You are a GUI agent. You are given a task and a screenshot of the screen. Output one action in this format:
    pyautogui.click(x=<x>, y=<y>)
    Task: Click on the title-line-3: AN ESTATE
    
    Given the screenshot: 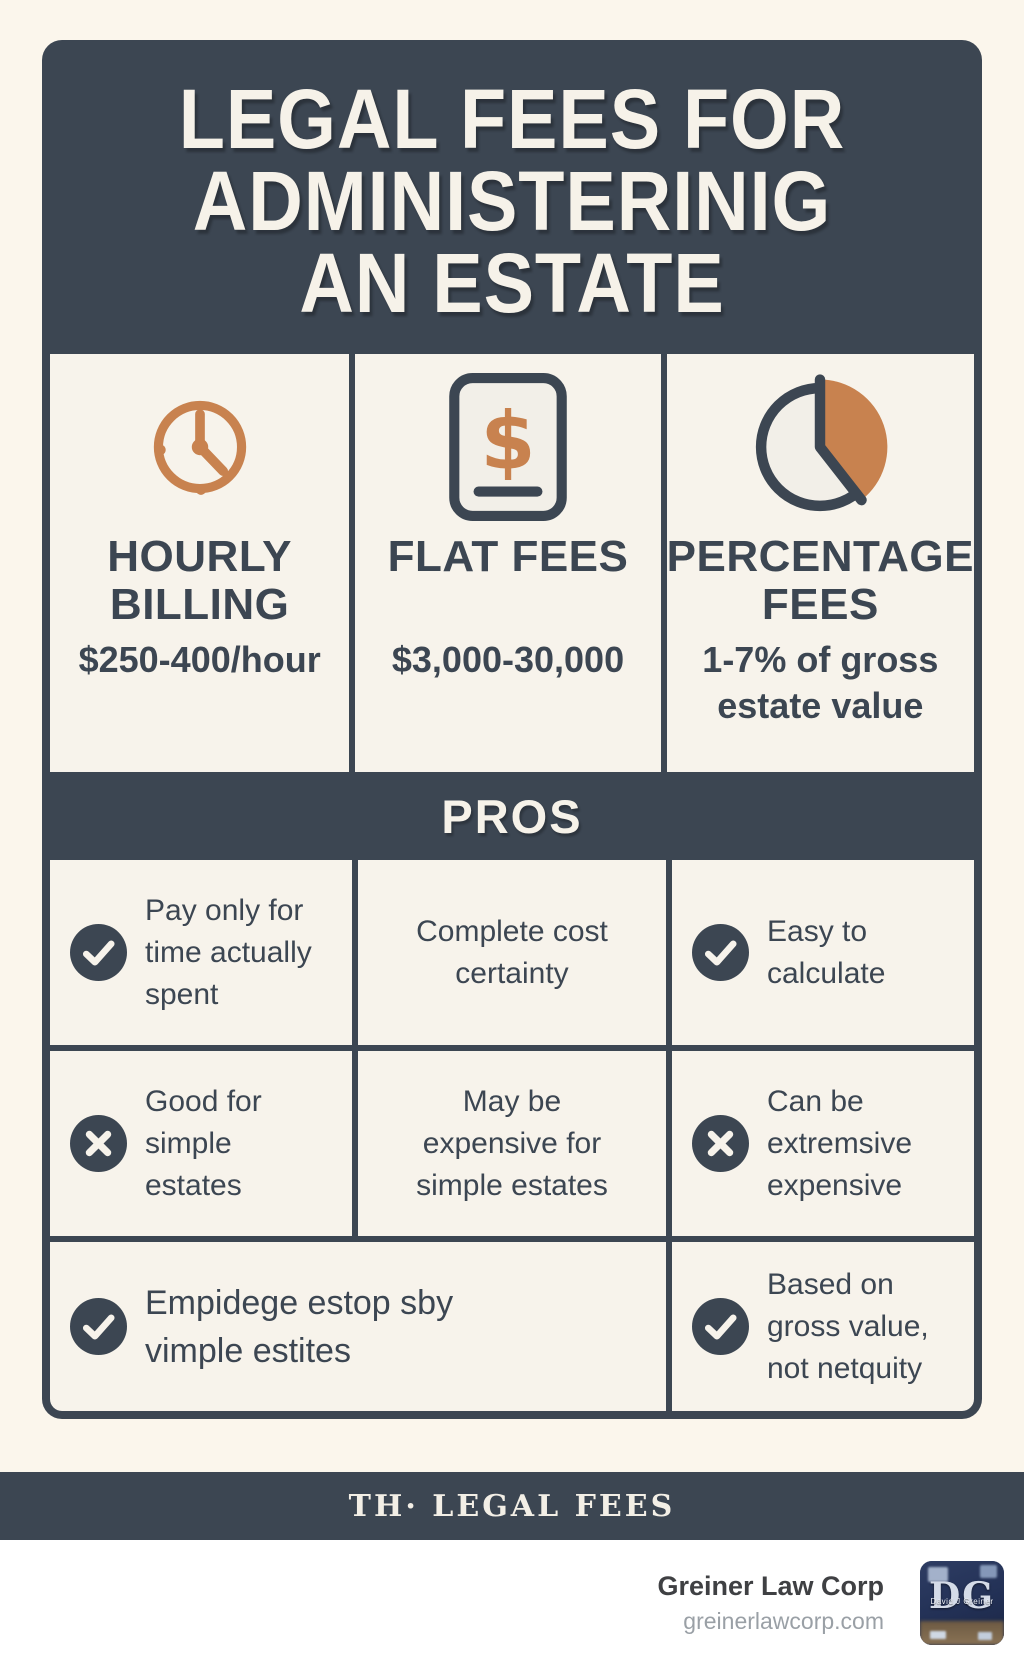 What is the action you would take?
    pyautogui.click(x=512, y=283)
    